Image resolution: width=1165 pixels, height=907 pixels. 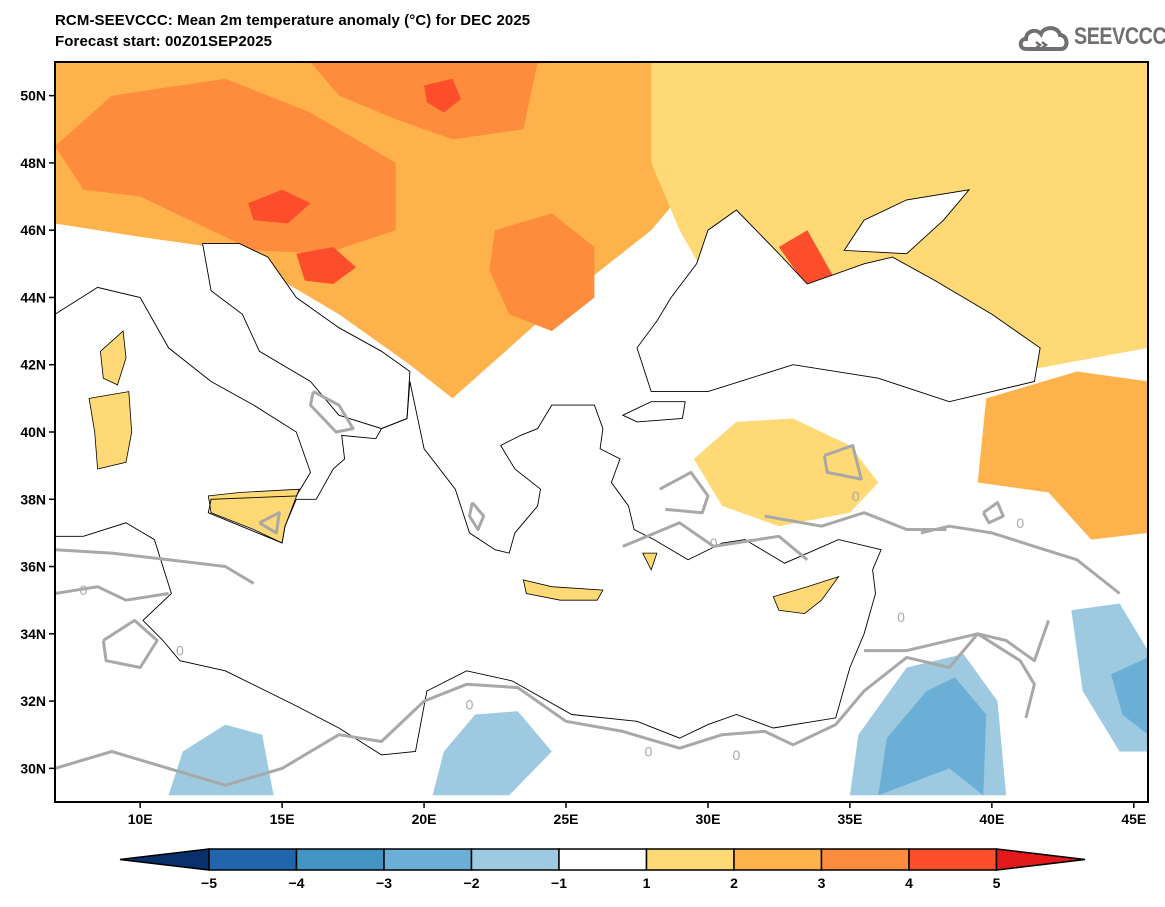 I want to click on colorbar-tick-label: −1, so click(x=559, y=883).